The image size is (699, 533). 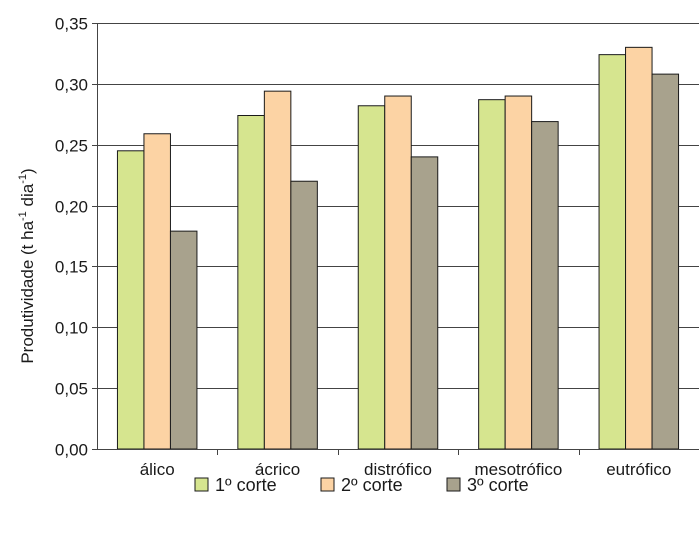 What do you see at coordinates (398, 469) in the screenshot?
I see `x-tick-label: distrófico` at bounding box center [398, 469].